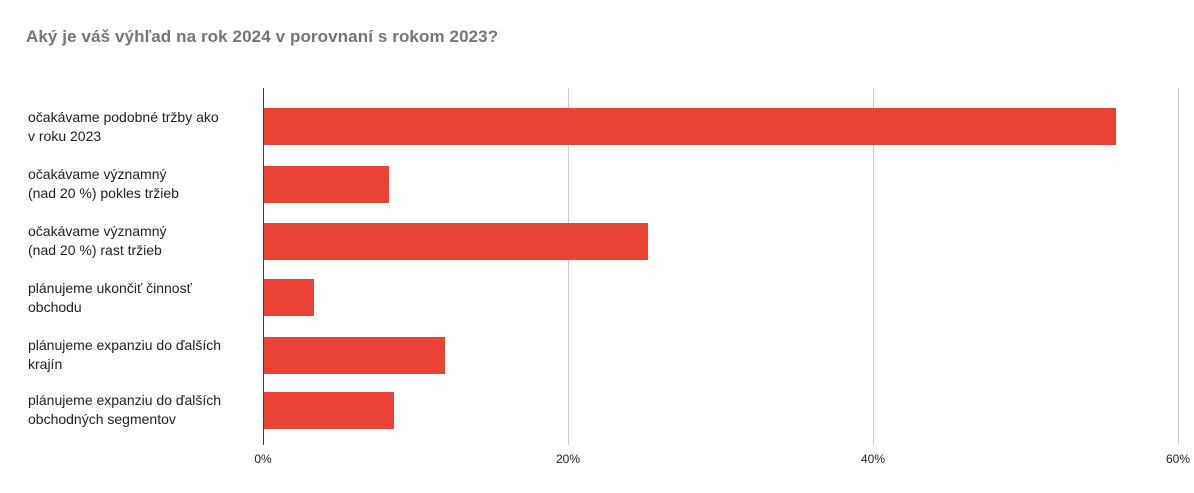 This screenshot has width=1194, height=493. What do you see at coordinates (103, 193) in the screenshot?
I see `category-label-line: (nad 20 %) pokles tržieb` at bounding box center [103, 193].